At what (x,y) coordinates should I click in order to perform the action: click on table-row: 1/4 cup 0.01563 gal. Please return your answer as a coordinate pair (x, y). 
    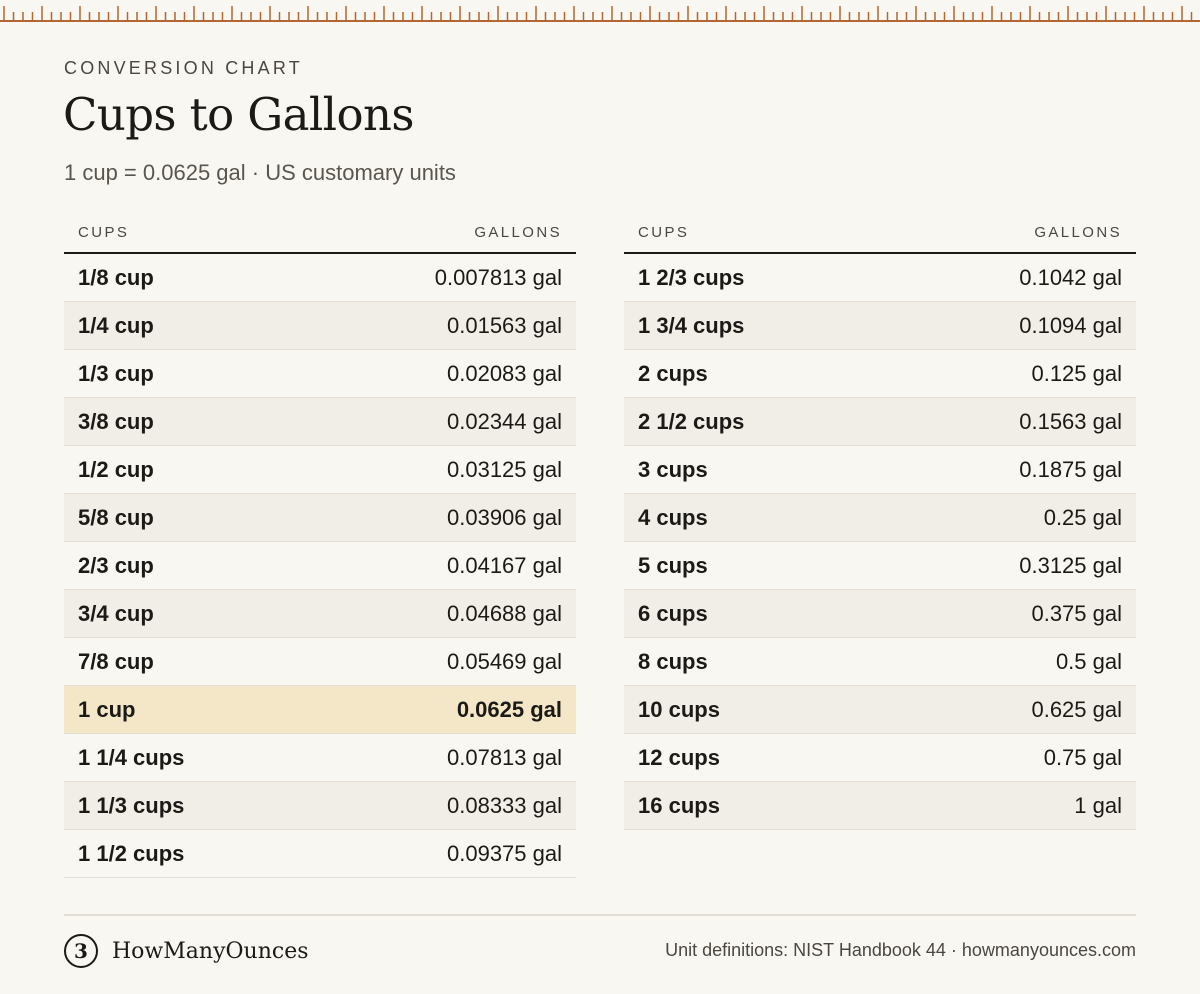
    Looking at the image, I should click on (320, 326).